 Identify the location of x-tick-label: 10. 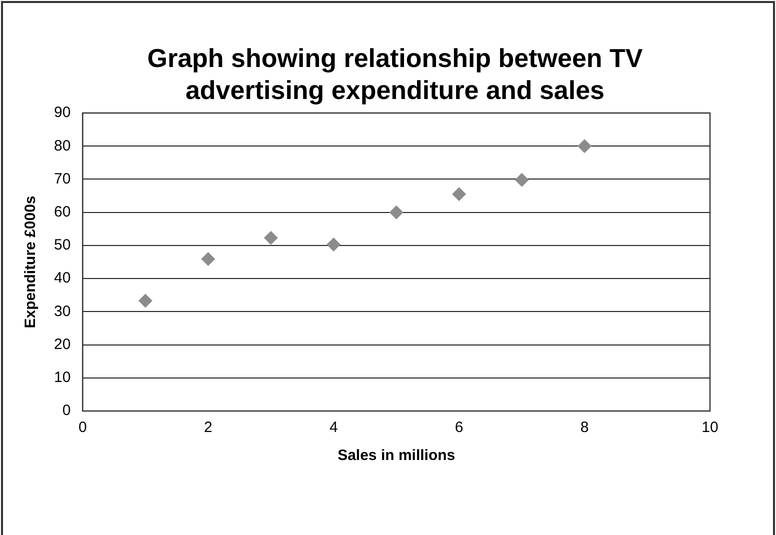
(710, 427).